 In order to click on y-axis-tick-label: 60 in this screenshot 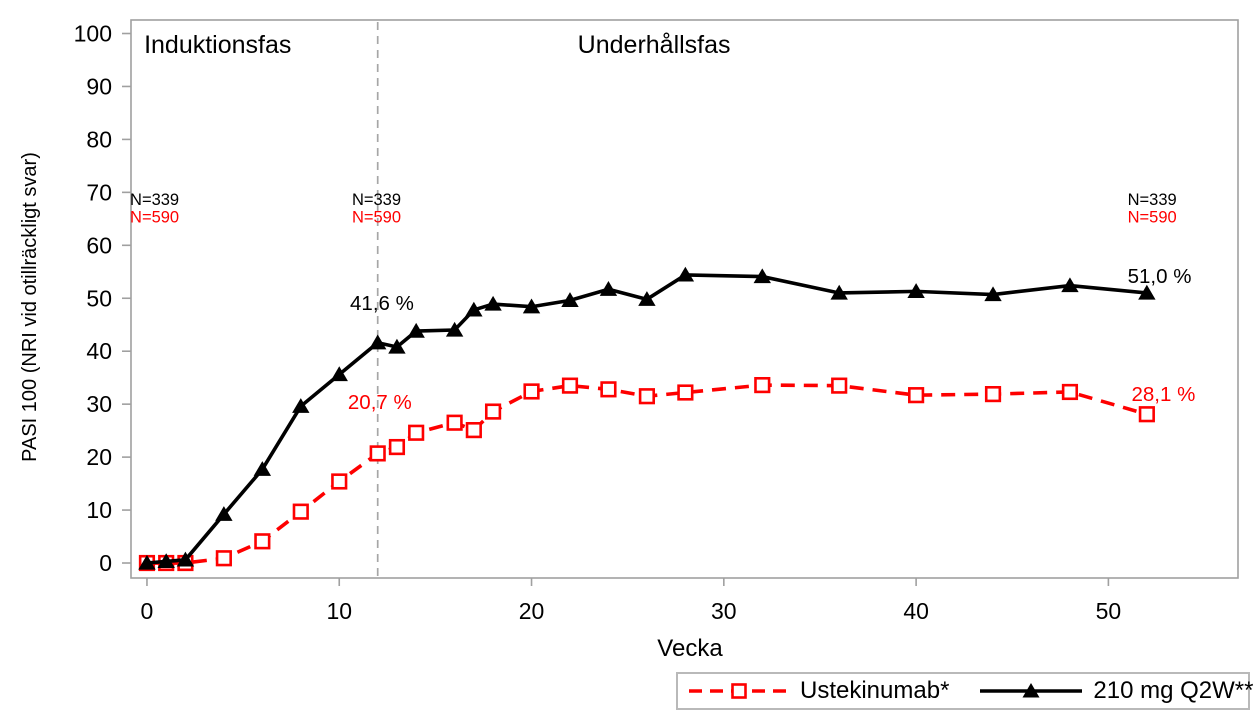, I will do `click(99, 245)`.